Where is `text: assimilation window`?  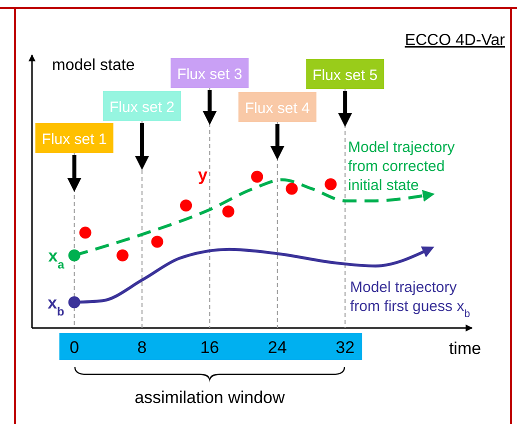
text: assimilation window is located at coordinates (210, 397).